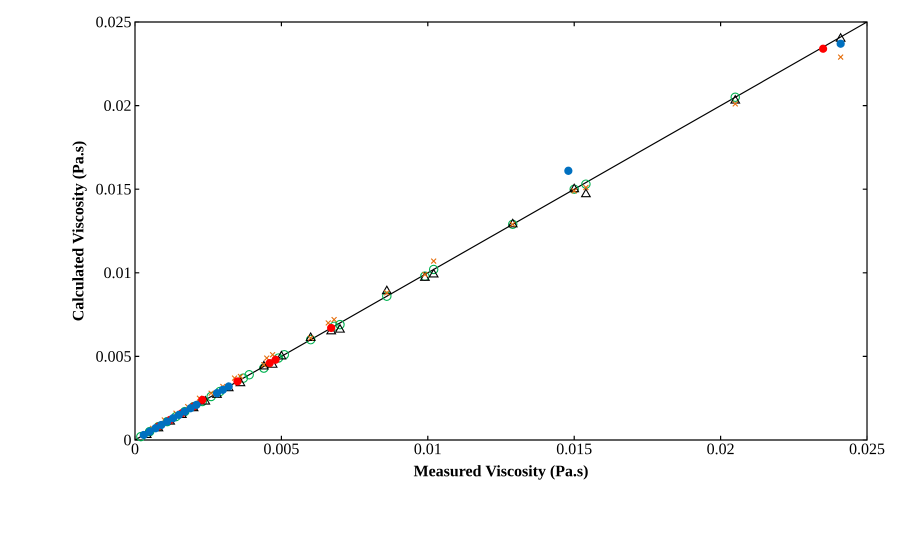  What do you see at coordinates (113, 22) in the screenshot?
I see `y-tick-label: 0.025` at bounding box center [113, 22].